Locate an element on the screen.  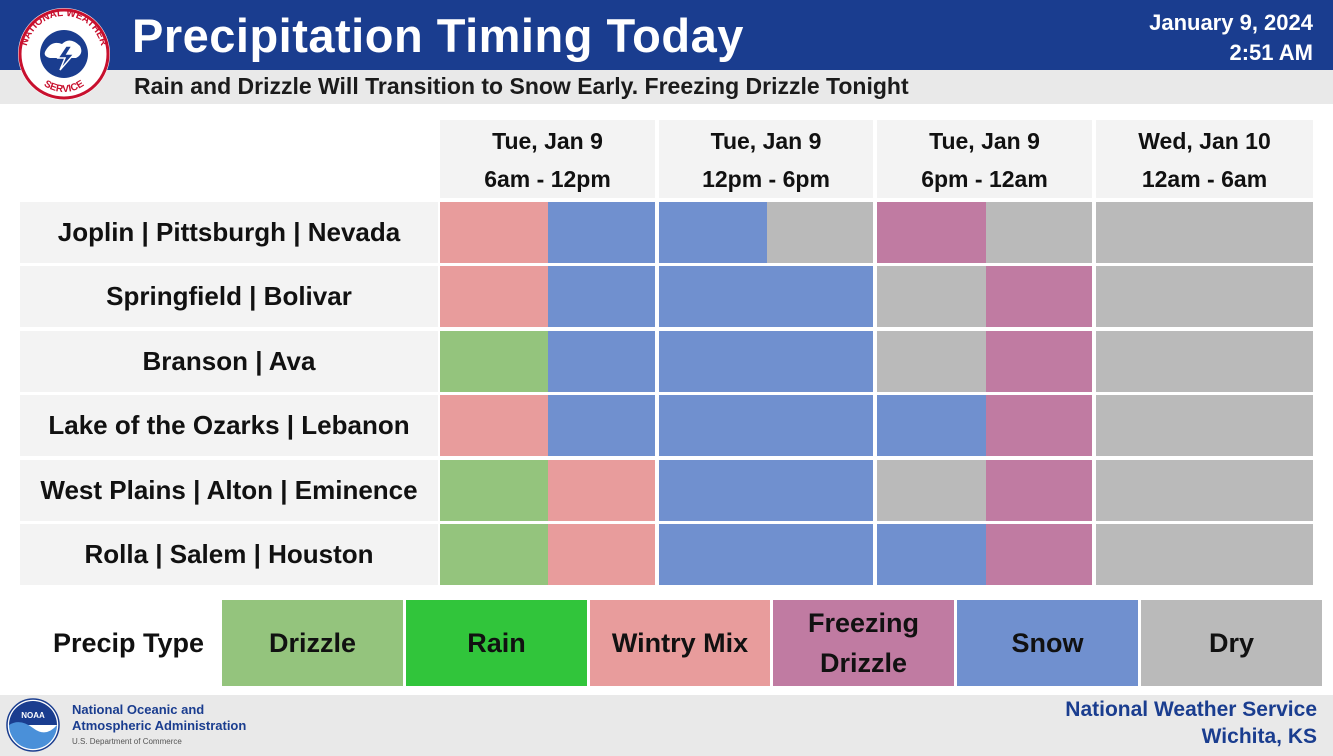
issue-date: January 9, 2024 is located at coordinates (1231, 22).